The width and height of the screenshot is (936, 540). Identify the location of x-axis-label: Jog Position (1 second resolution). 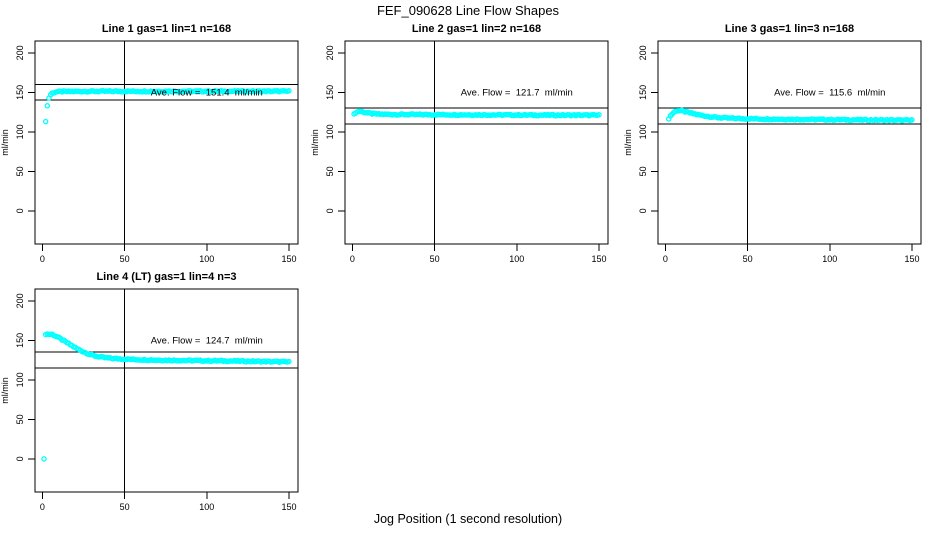
(468, 519).